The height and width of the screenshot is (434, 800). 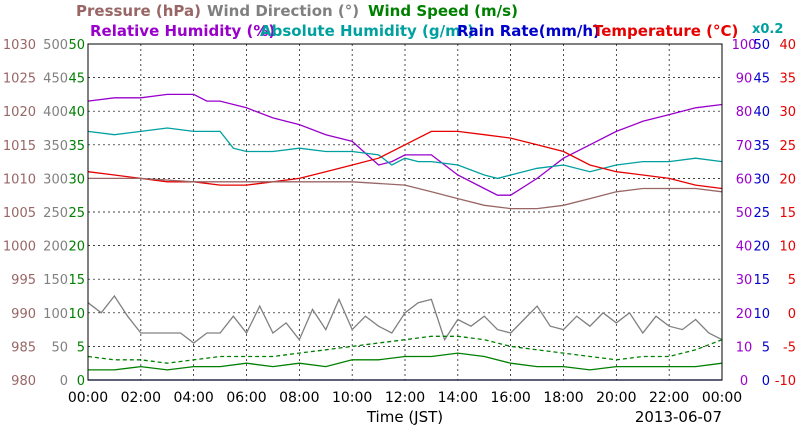 I want to click on rain-tick-label: 45, so click(x=761, y=79).